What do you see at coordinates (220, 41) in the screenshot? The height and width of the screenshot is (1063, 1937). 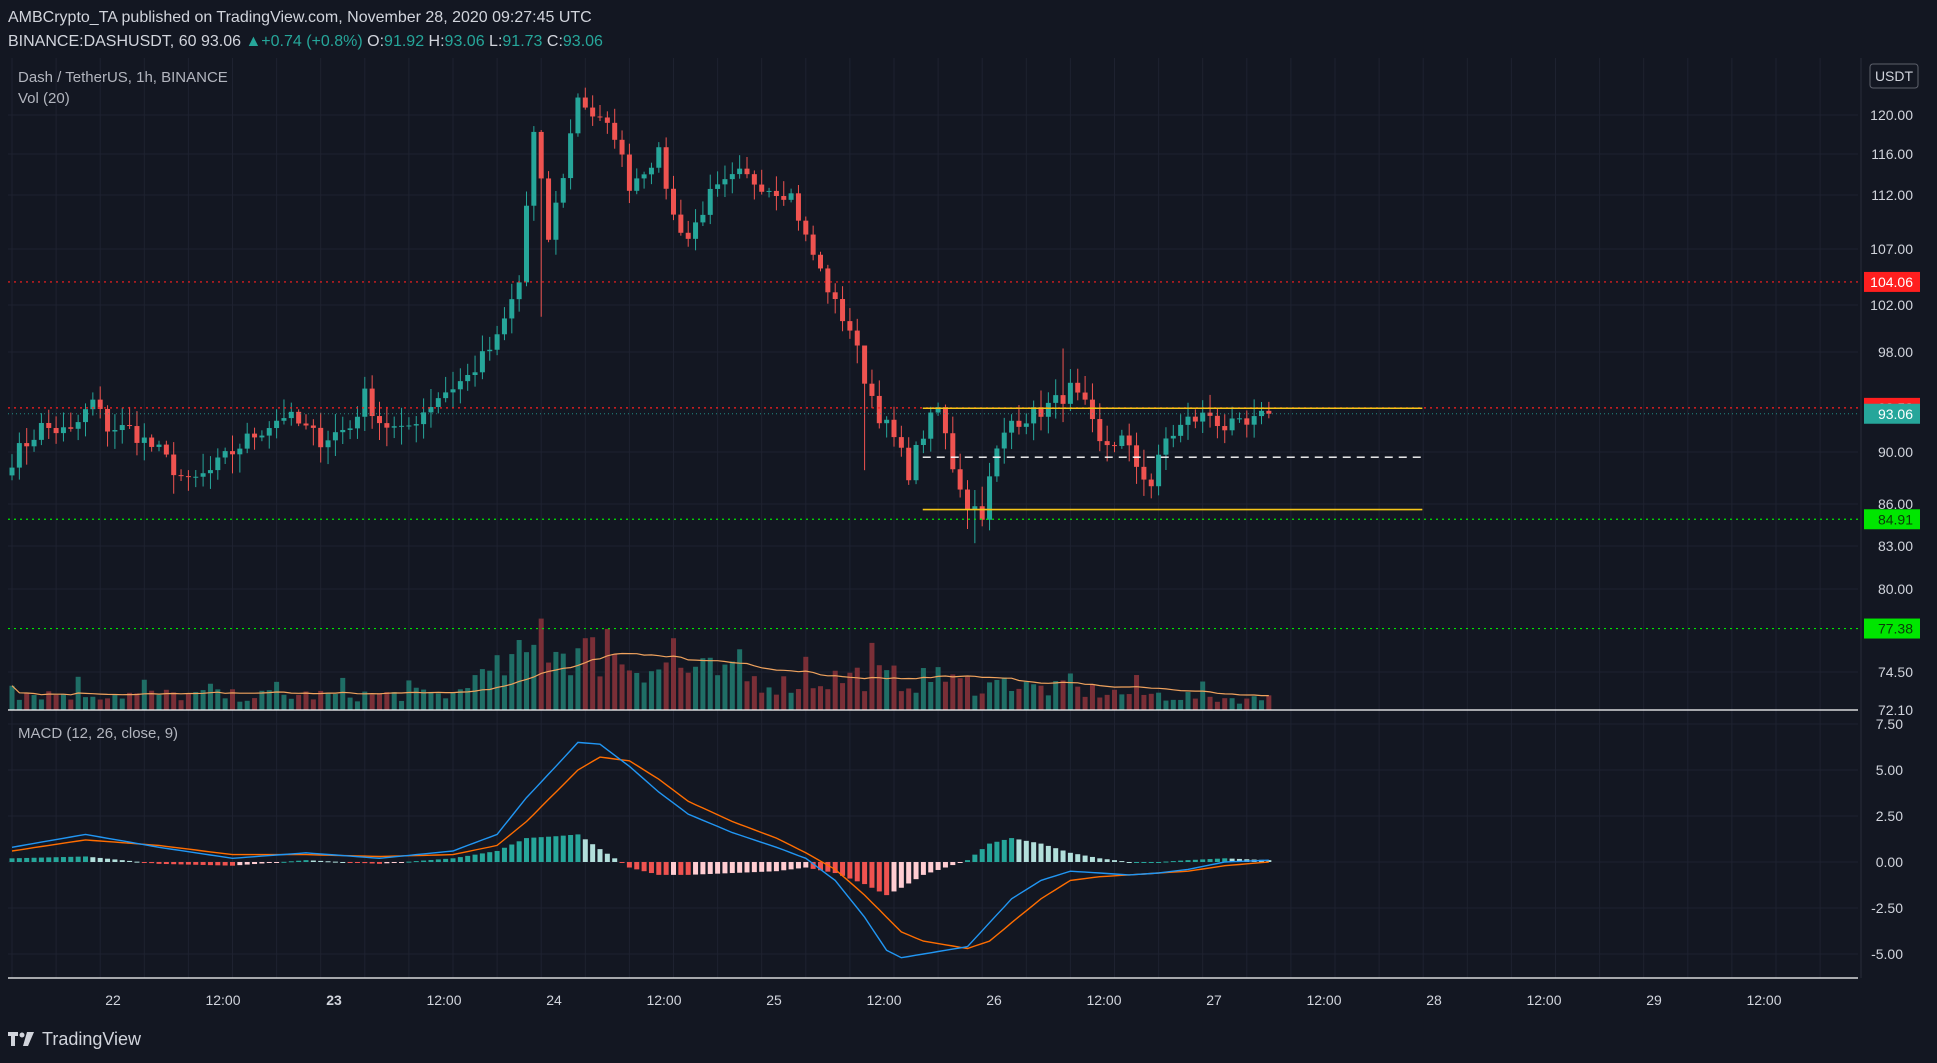 I see `last-price: 93.06` at bounding box center [220, 41].